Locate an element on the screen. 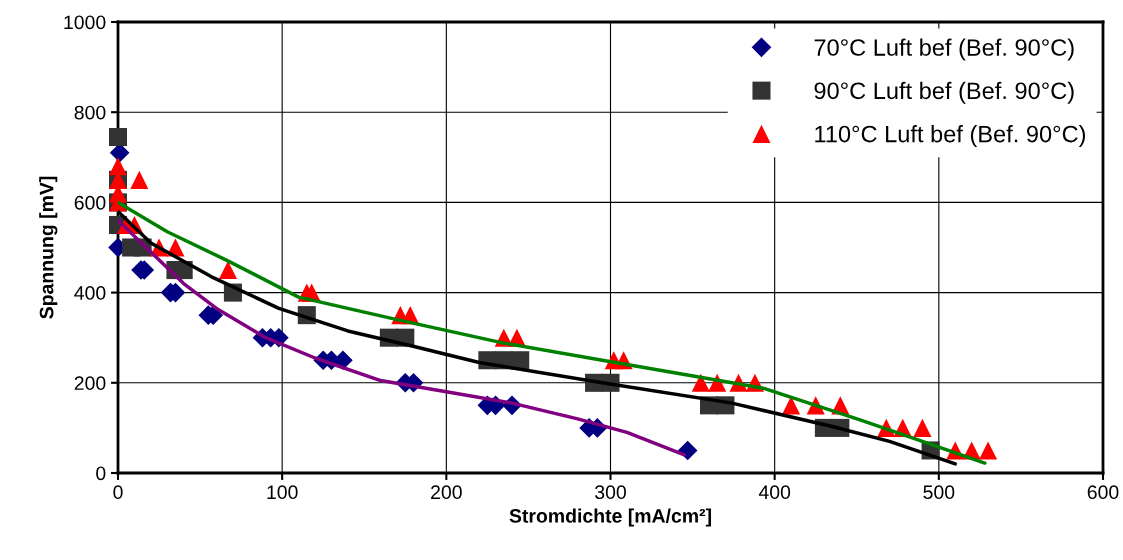 This screenshot has height=560, width=1123. y-tick-label: 200 is located at coordinates (90, 383).